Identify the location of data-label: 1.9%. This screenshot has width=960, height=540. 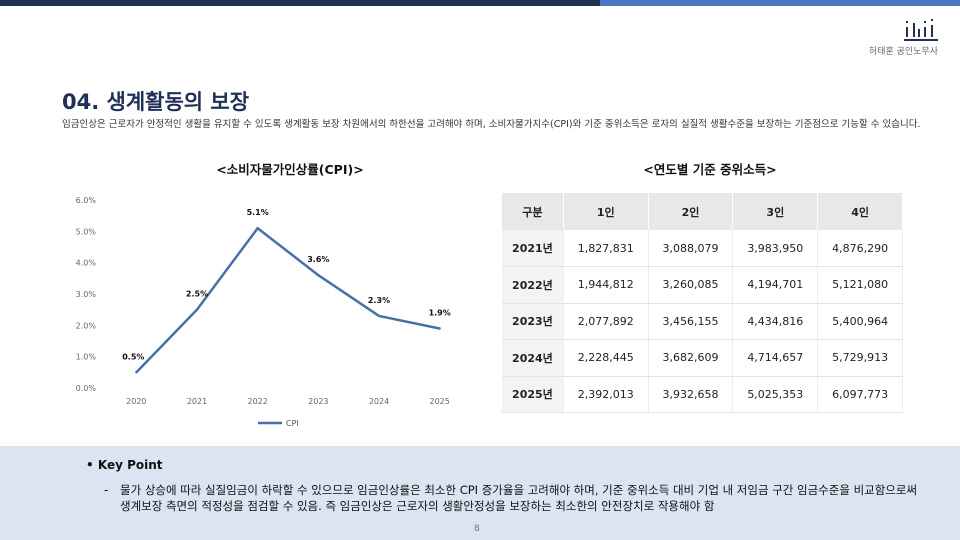
(440, 312).